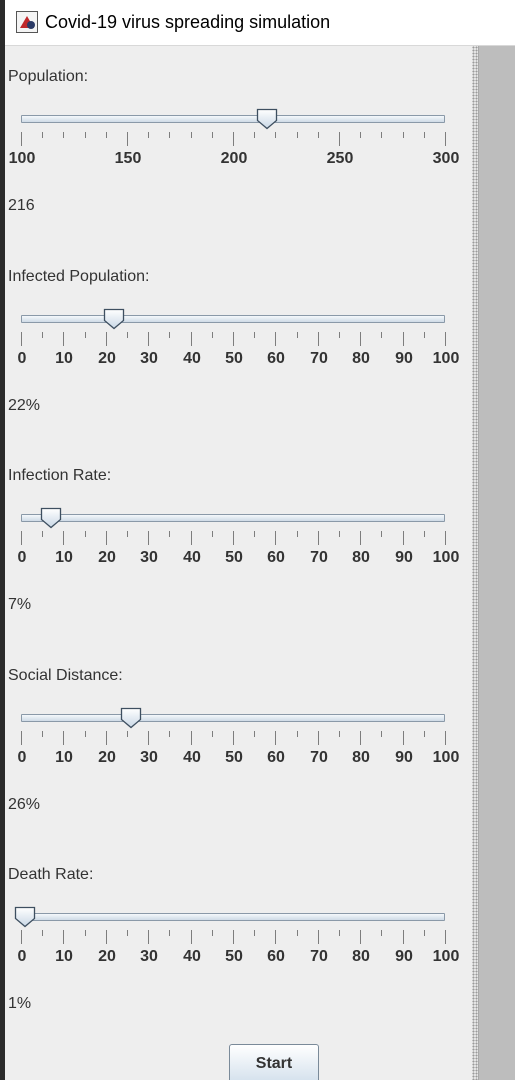 This screenshot has width=515, height=1080. Describe the element at coordinates (446, 757) in the screenshot. I see `social-distance-tick-label: 100` at that location.